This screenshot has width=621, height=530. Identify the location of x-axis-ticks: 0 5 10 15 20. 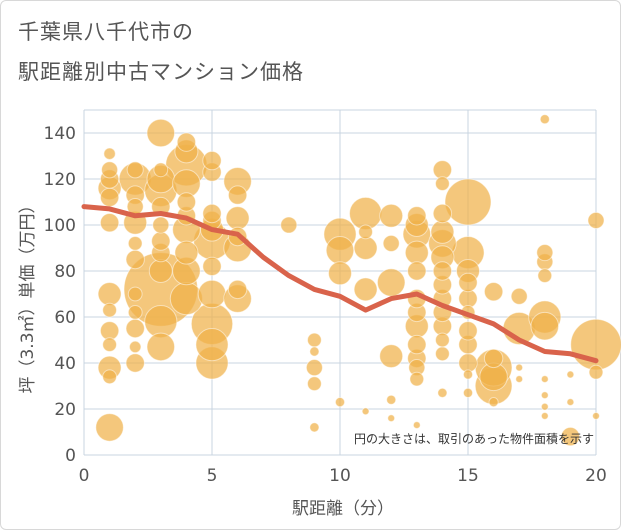
(343, 476).